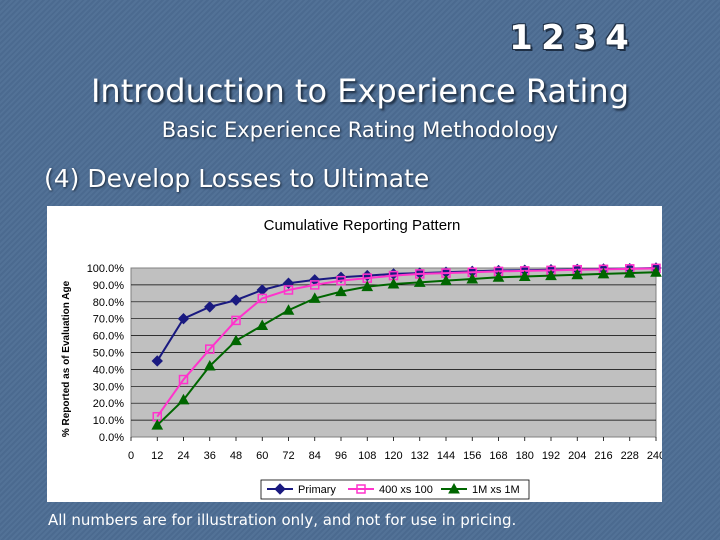  Describe the element at coordinates (108, 337) in the screenshot. I see `y-tick-label: 60.0%` at that location.